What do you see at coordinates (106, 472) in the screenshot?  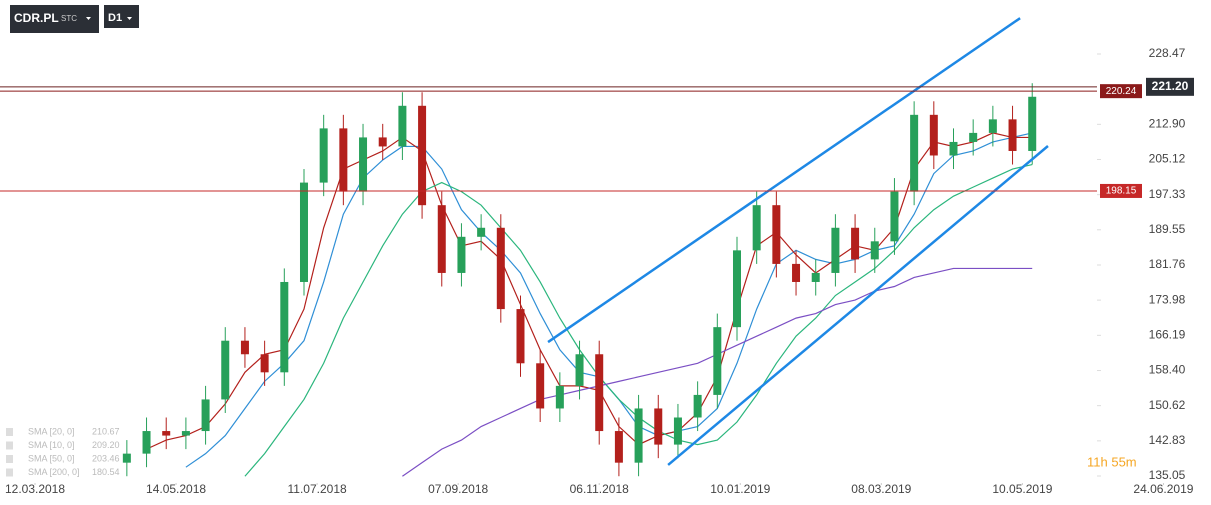 I see `legend-value: 180.54` at bounding box center [106, 472].